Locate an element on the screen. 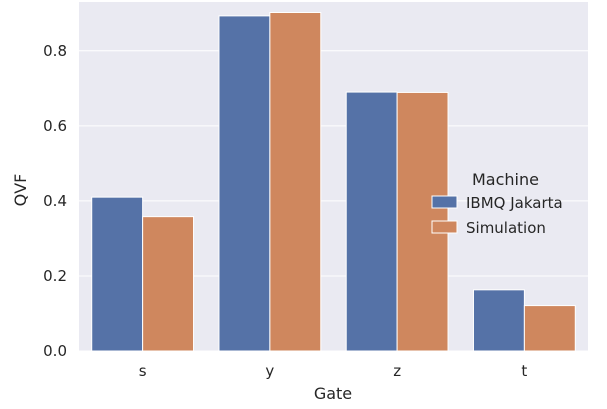 The width and height of the screenshot is (607, 409). y-tick-label: 0.4 is located at coordinates (55, 201).